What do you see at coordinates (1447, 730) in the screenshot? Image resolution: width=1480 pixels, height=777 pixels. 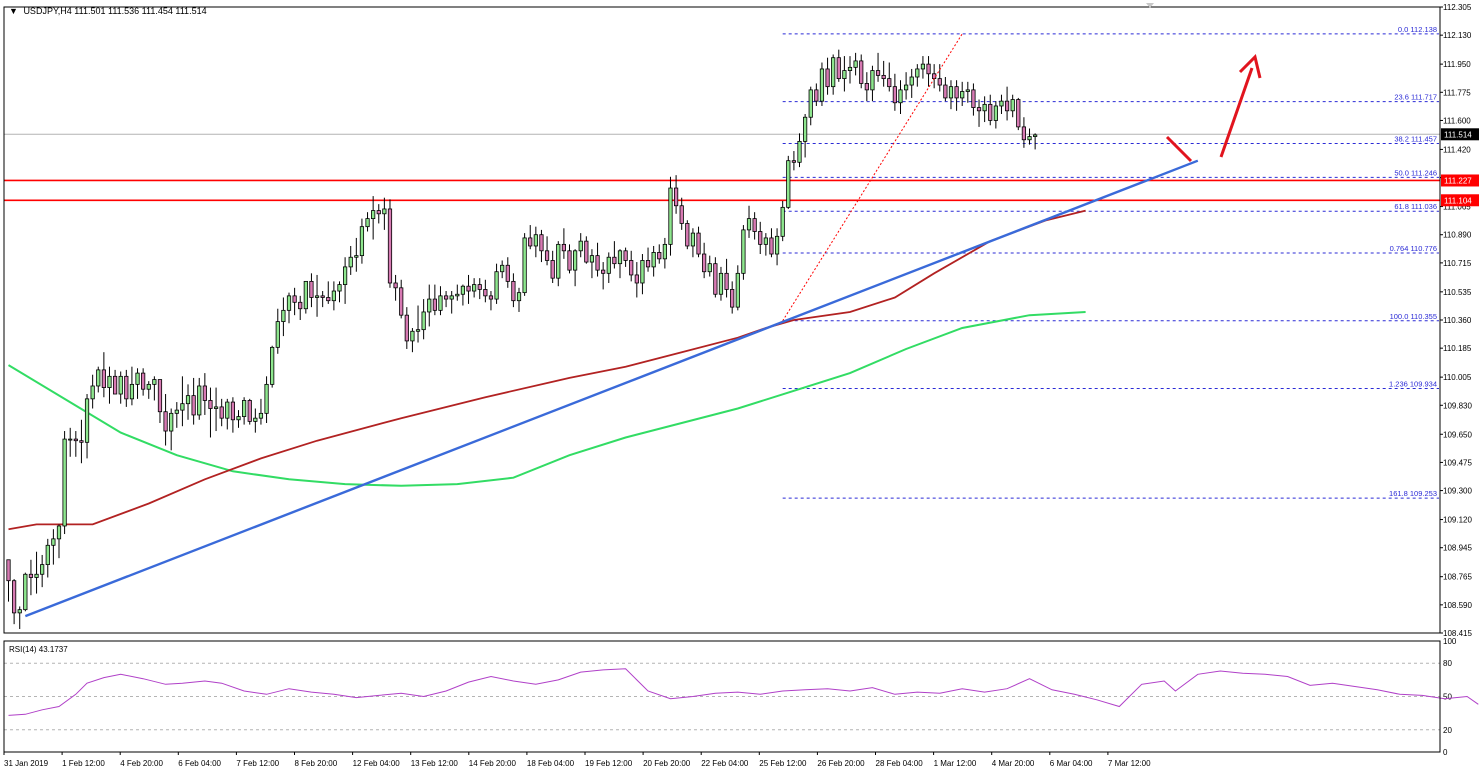 I see `rsi-axis-label: 20` at bounding box center [1447, 730].